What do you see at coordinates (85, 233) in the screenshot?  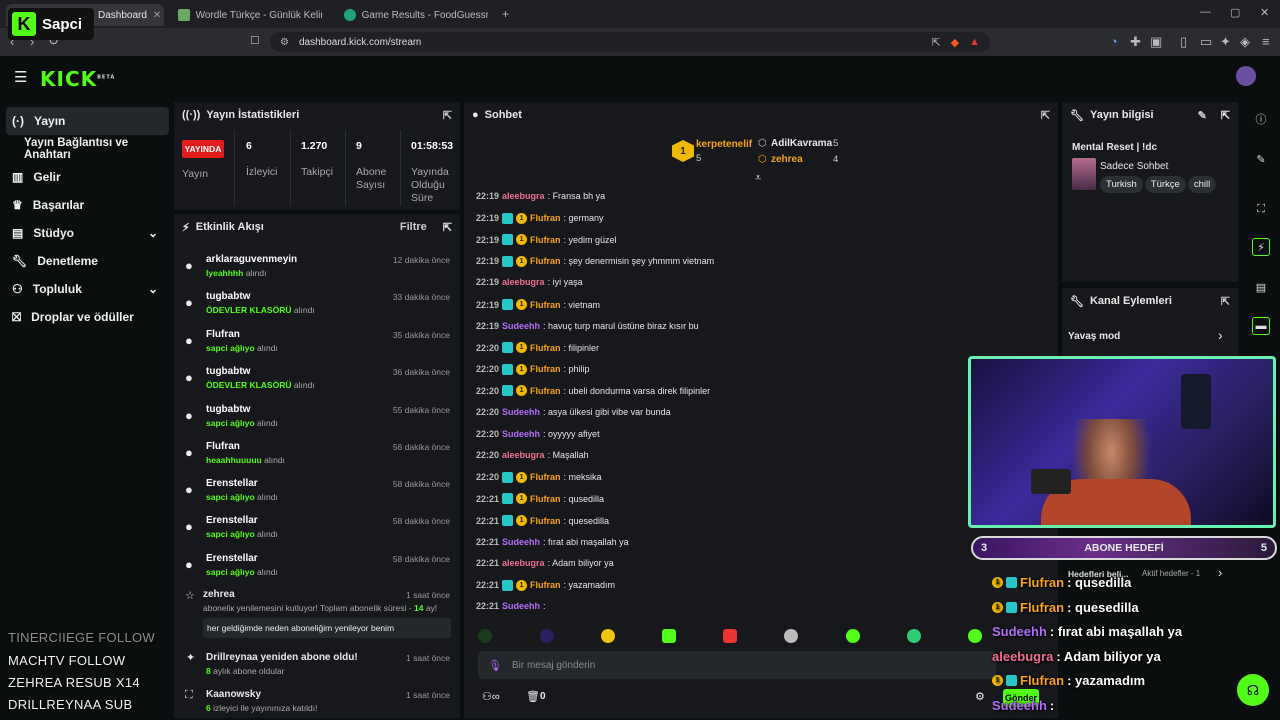 I see `sidebar-item-studyo: ▤ Stüdyo ⌄` at bounding box center [85, 233].